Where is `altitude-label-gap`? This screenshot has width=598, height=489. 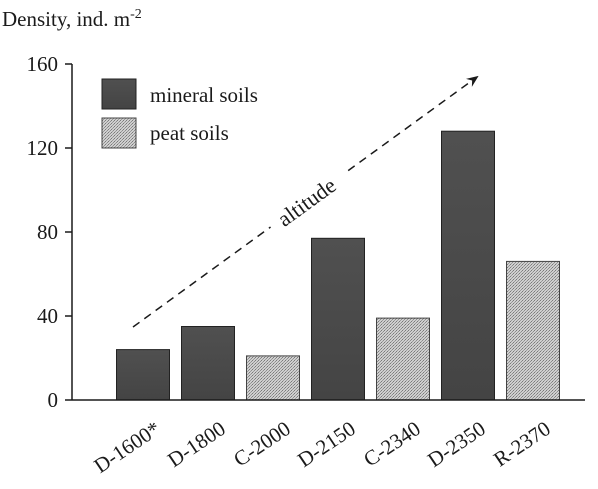 altitude-label-gap is located at coordinates (309, 200).